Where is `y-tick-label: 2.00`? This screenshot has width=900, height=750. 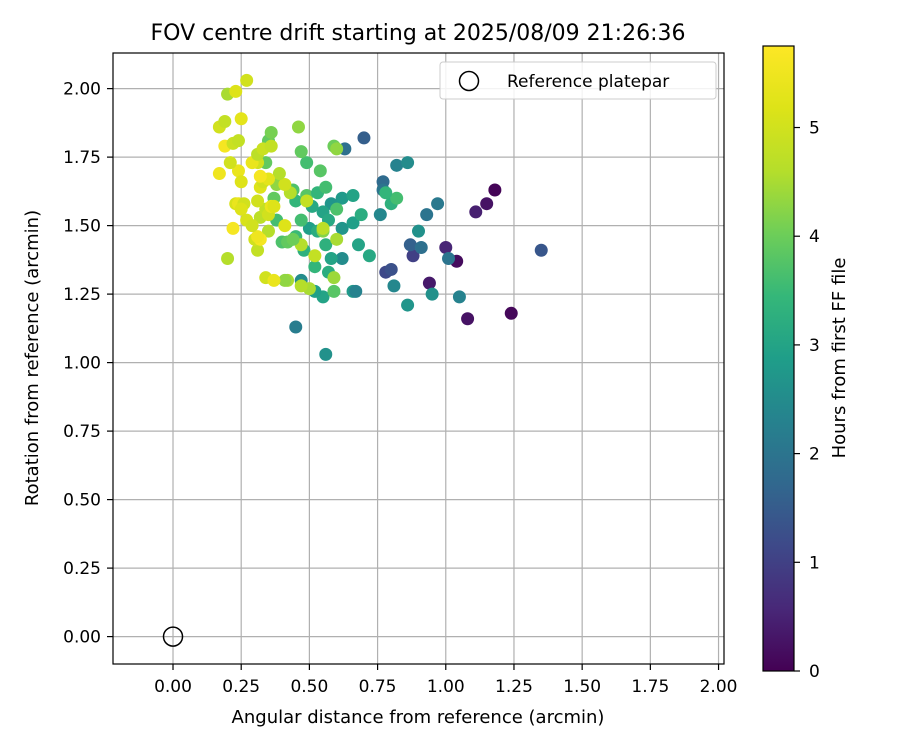
y-tick-label: 2.00 is located at coordinates (82, 90).